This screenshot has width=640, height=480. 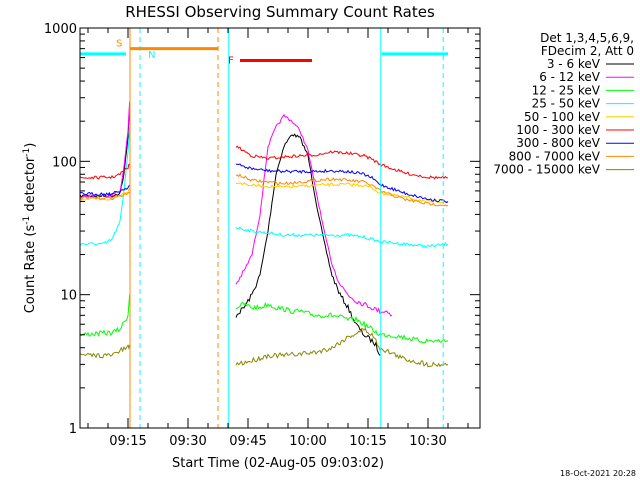 I want to click on legend-entry-label-2: 12 - 25 keV, so click(x=566, y=90).